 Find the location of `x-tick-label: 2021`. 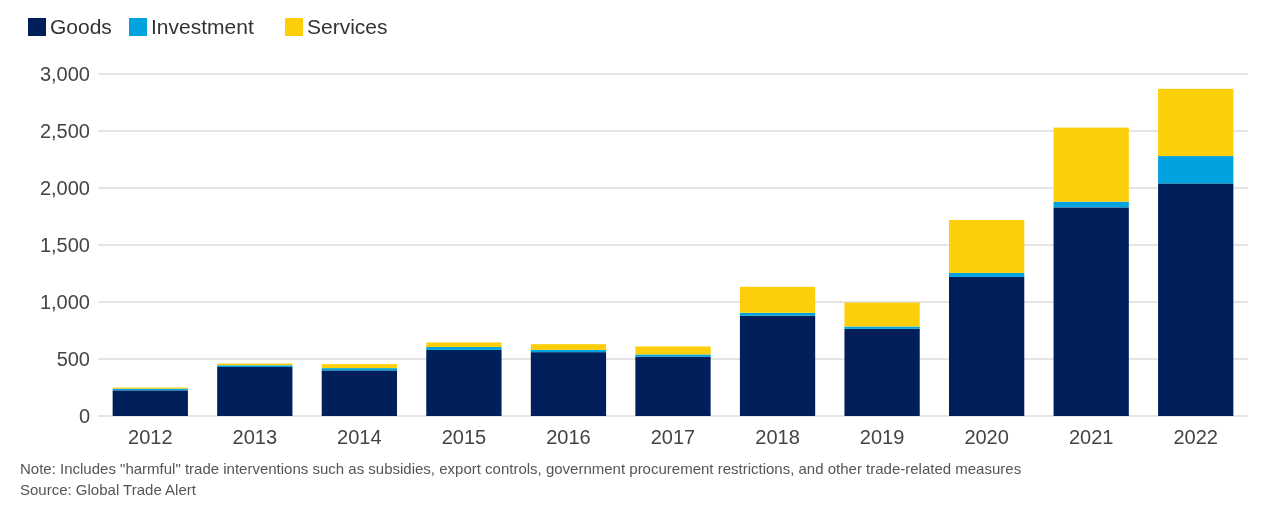

x-tick-label: 2021 is located at coordinates (1091, 437).